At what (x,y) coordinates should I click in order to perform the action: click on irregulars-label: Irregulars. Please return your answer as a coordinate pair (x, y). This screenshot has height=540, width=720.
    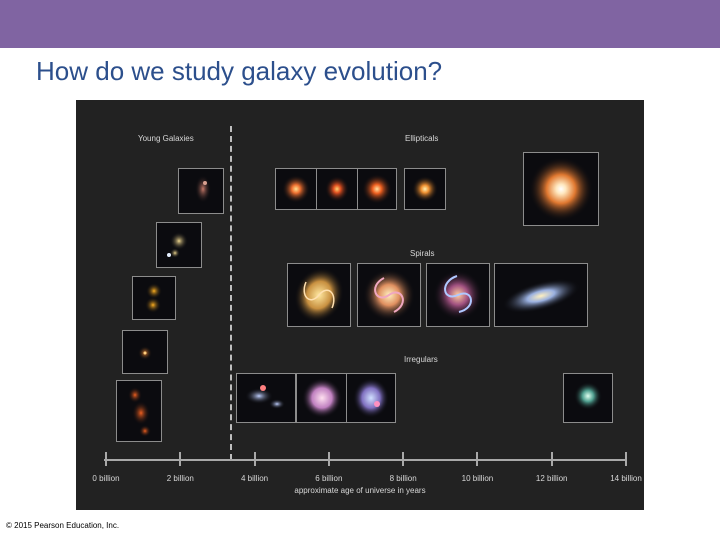
    Looking at the image, I should click on (421, 359).